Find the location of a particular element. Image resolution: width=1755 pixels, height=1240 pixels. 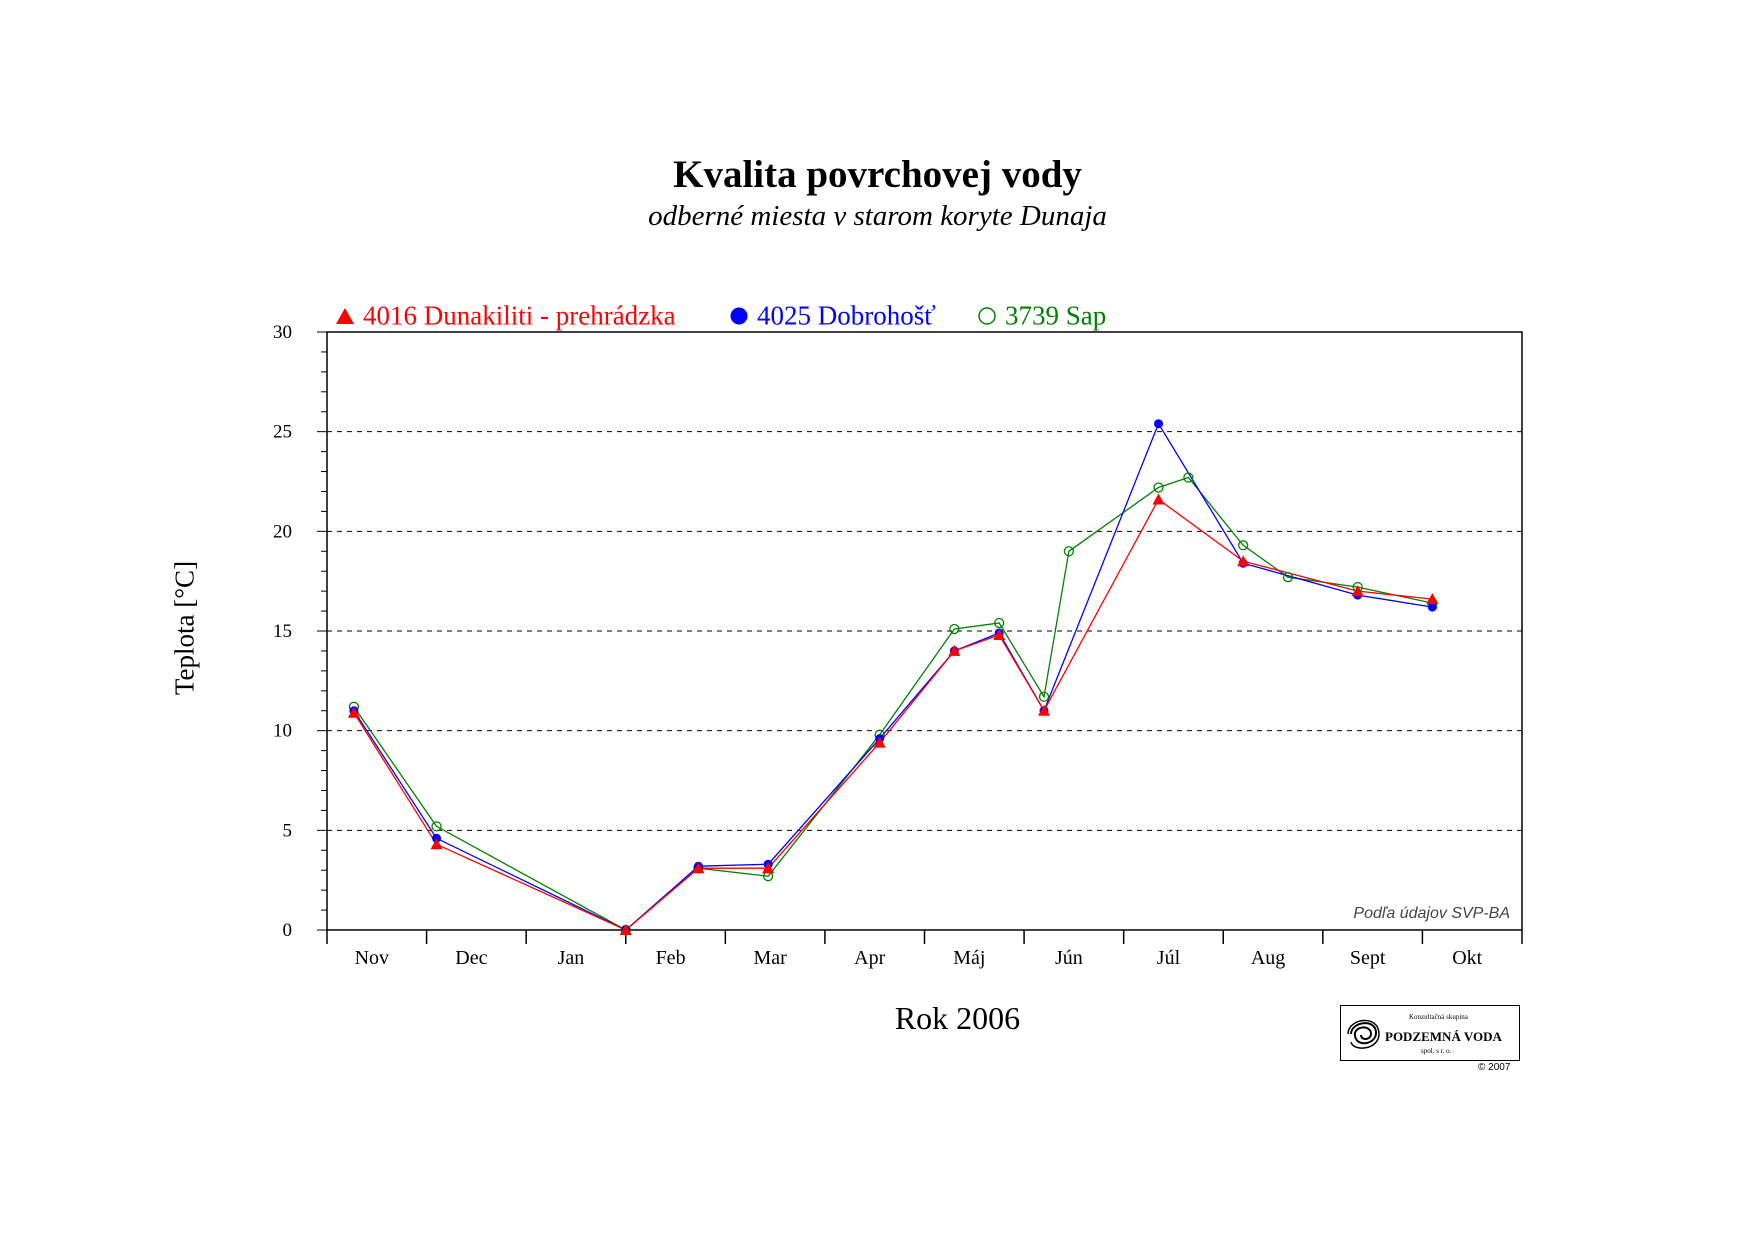

x-tick-label: Dec is located at coordinates (471, 958).